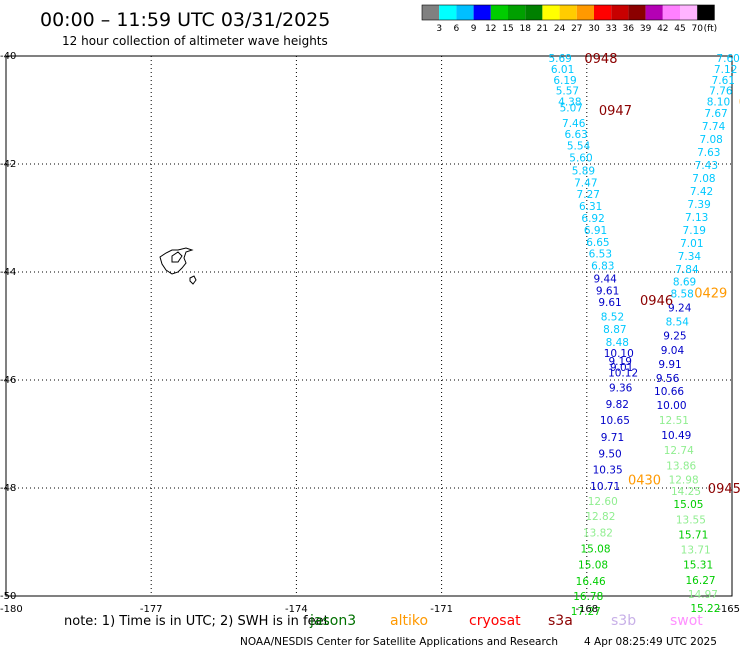 The height and width of the screenshot is (650, 740). Describe the element at coordinates (673, 351) in the screenshot. I see `wave-height-label: 9.04` at that location.